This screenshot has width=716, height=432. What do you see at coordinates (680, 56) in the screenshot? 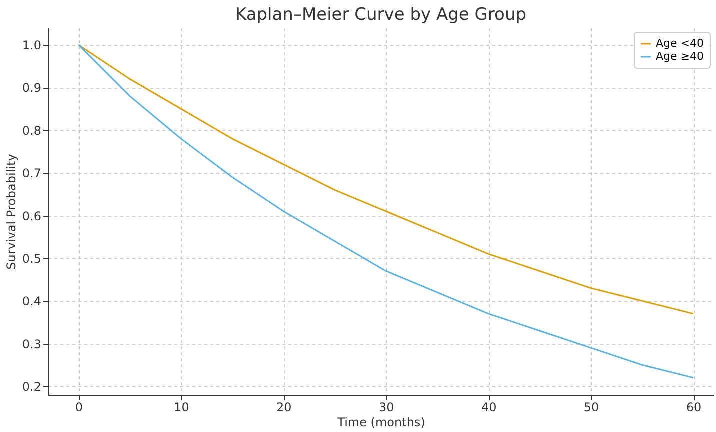
I see `legend-label: Age ≥40` at bounding box center [680, 56].